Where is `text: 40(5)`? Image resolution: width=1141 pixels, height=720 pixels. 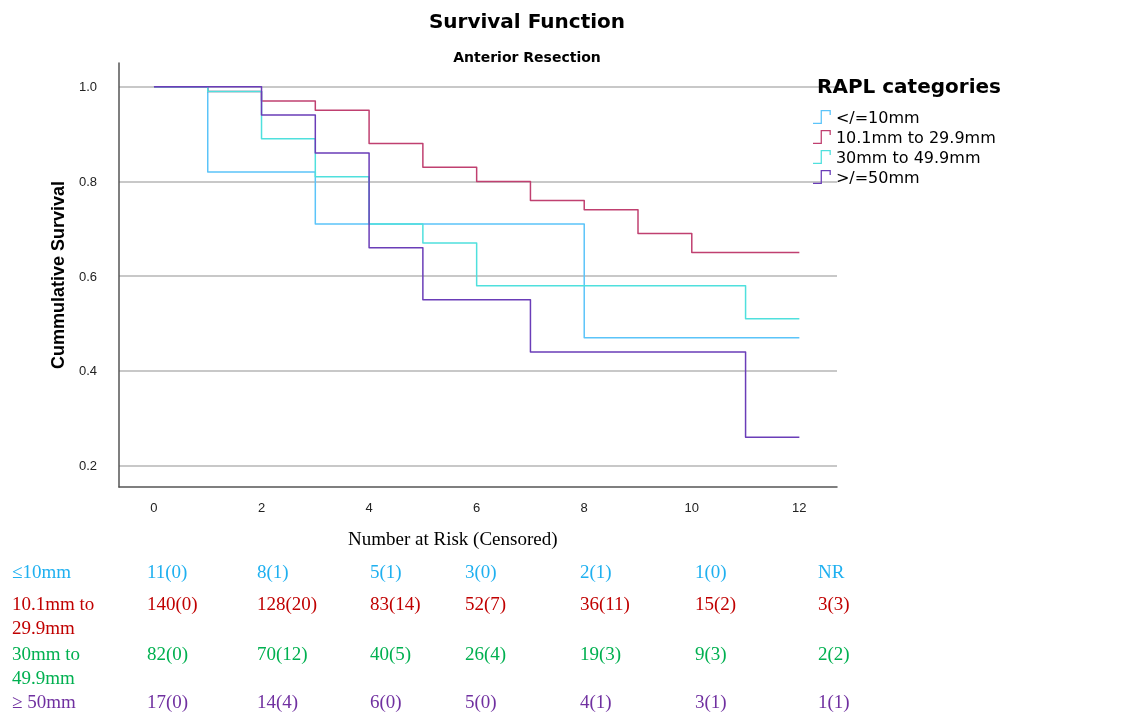 text: 40(5) is located at coordinates (391, 653).